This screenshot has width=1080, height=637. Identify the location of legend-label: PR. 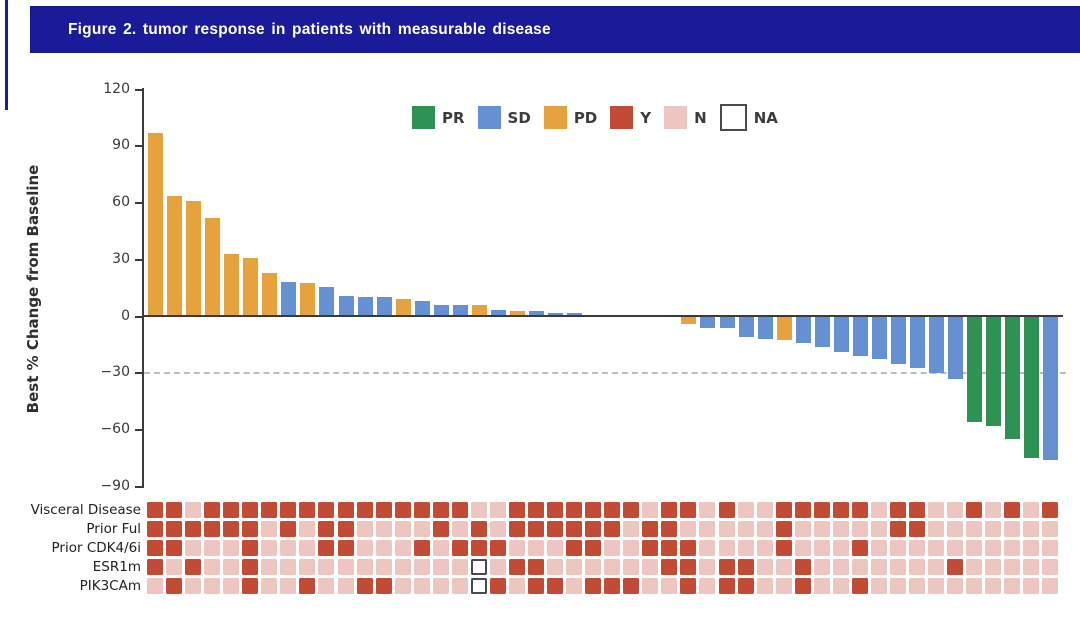
(453, 117).